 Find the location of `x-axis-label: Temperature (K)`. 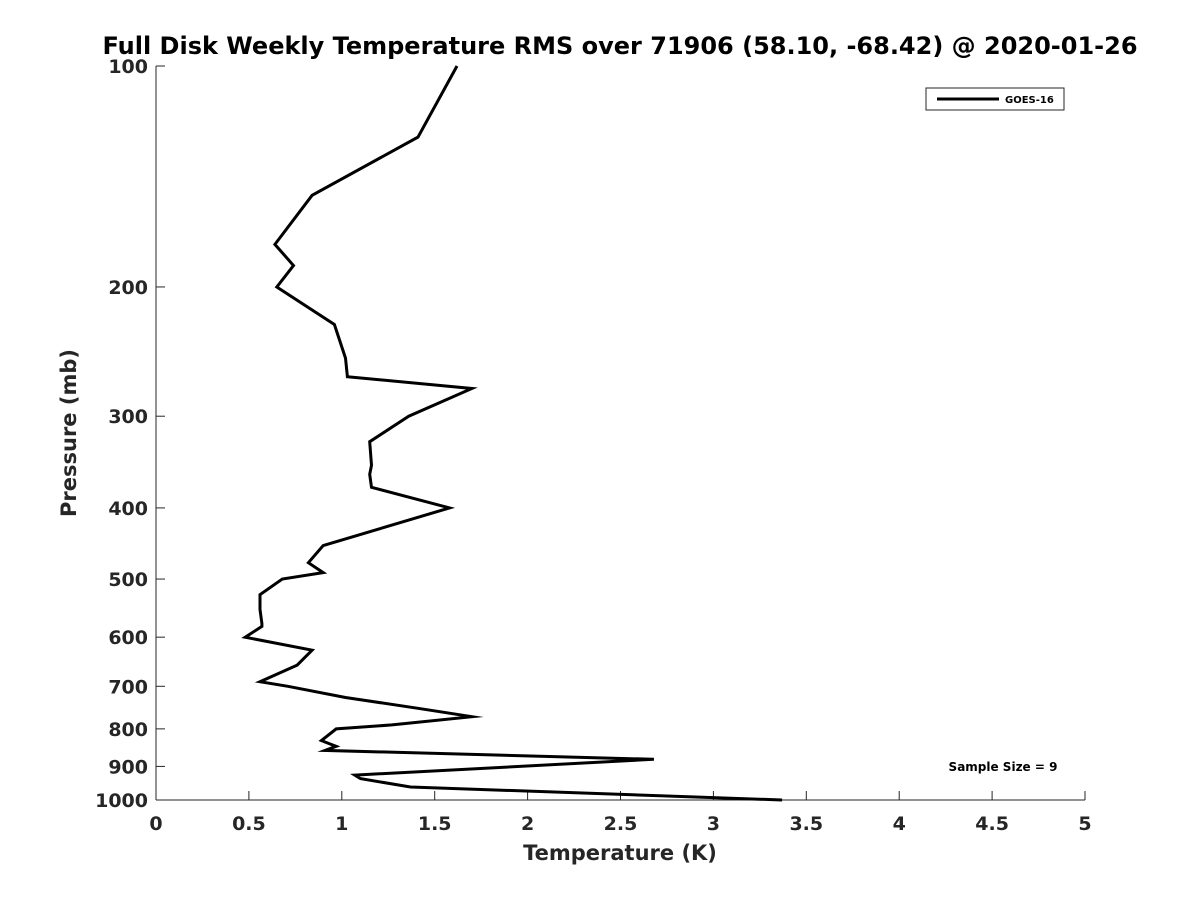

x-axis-label: Temperature (K) is located at coordinates (620, 853).